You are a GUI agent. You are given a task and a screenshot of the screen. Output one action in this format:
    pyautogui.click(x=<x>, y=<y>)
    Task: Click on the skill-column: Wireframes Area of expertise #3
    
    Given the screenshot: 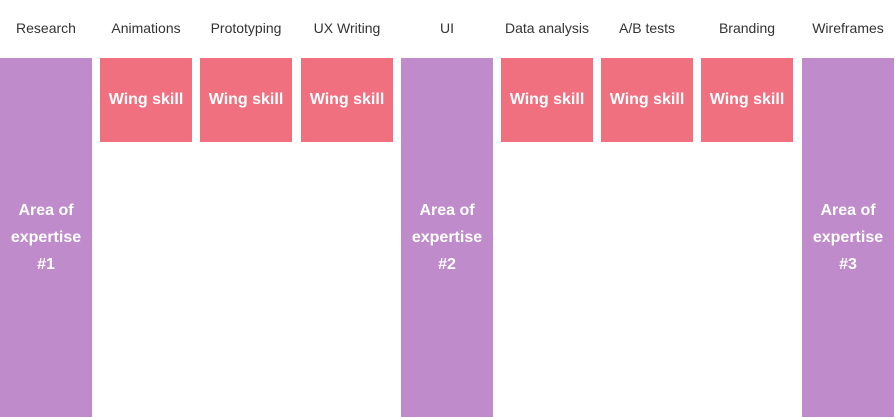 What is the action you would take?
    pyautogui.click(x=848, y=208)
    